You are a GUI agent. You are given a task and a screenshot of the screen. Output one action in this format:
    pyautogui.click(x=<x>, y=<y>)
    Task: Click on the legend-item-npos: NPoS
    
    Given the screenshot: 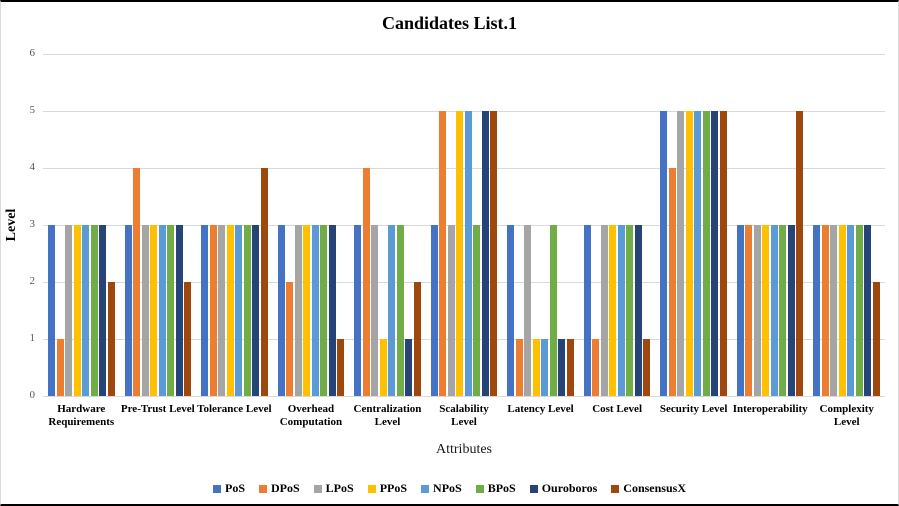 What is the action you would take?
    pyautogui.click(x=441, y=488)
    